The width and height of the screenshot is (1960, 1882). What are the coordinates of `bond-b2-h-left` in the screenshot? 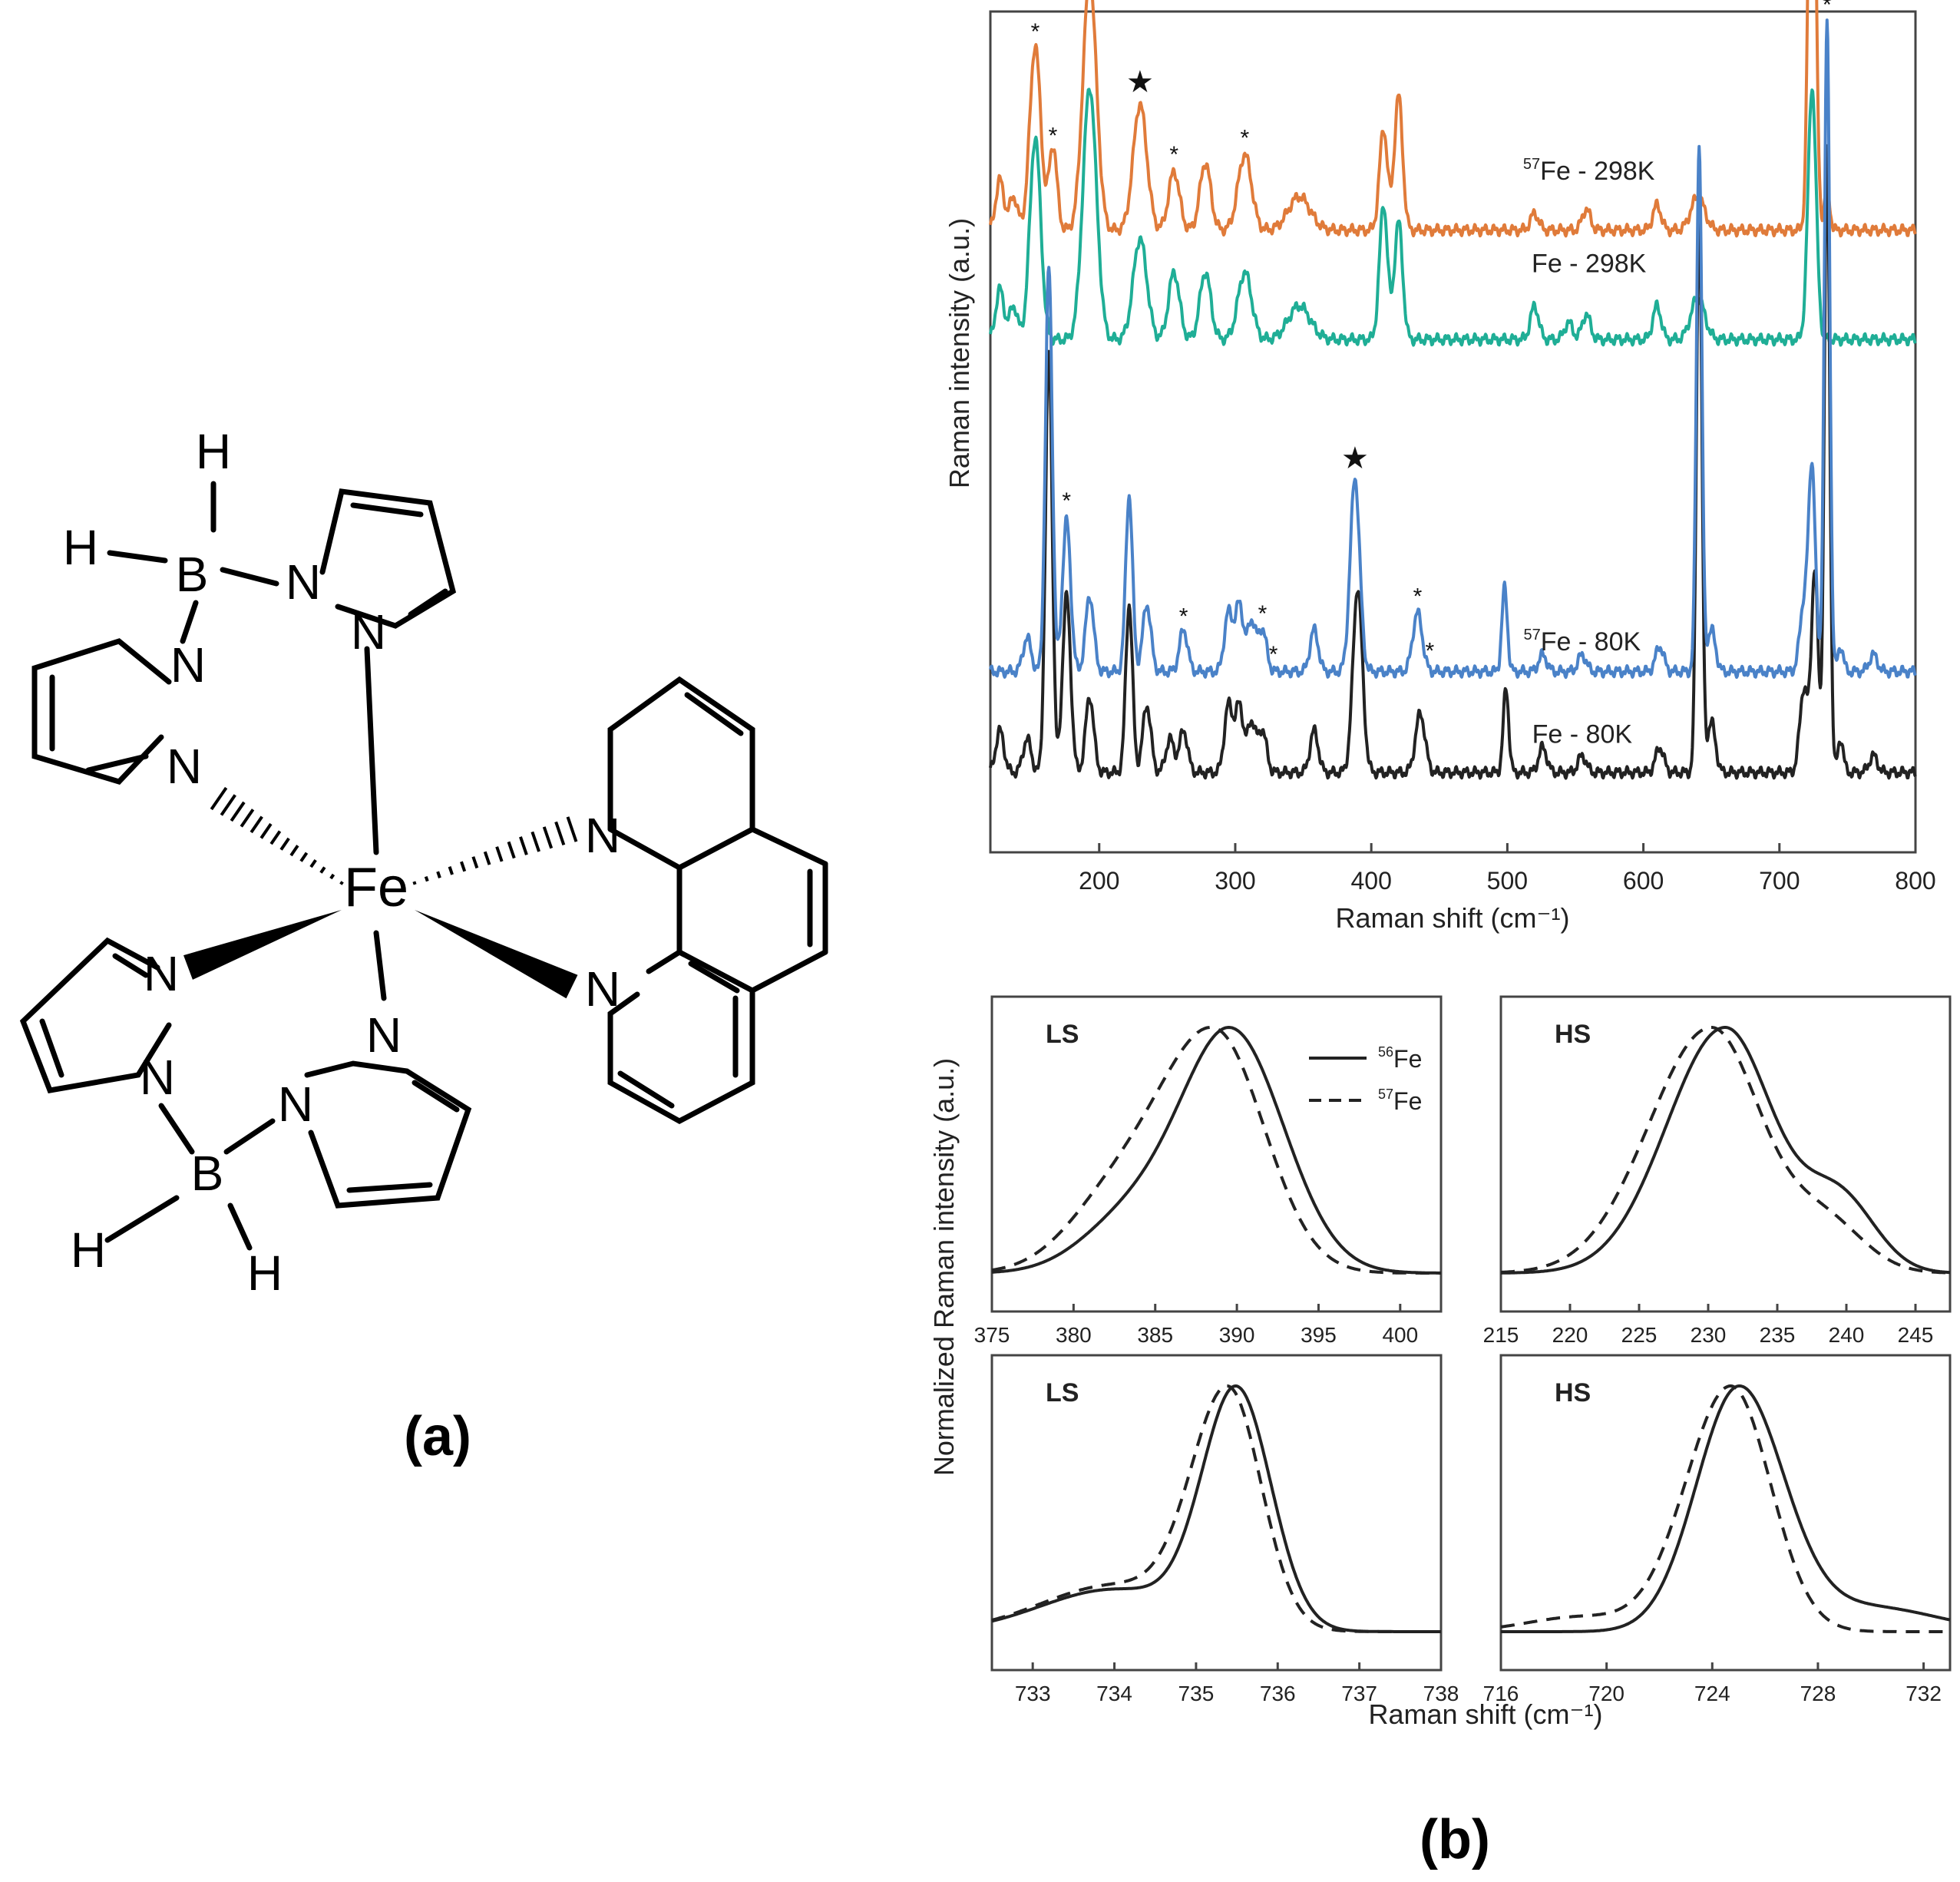 It's located at (142, 1219).